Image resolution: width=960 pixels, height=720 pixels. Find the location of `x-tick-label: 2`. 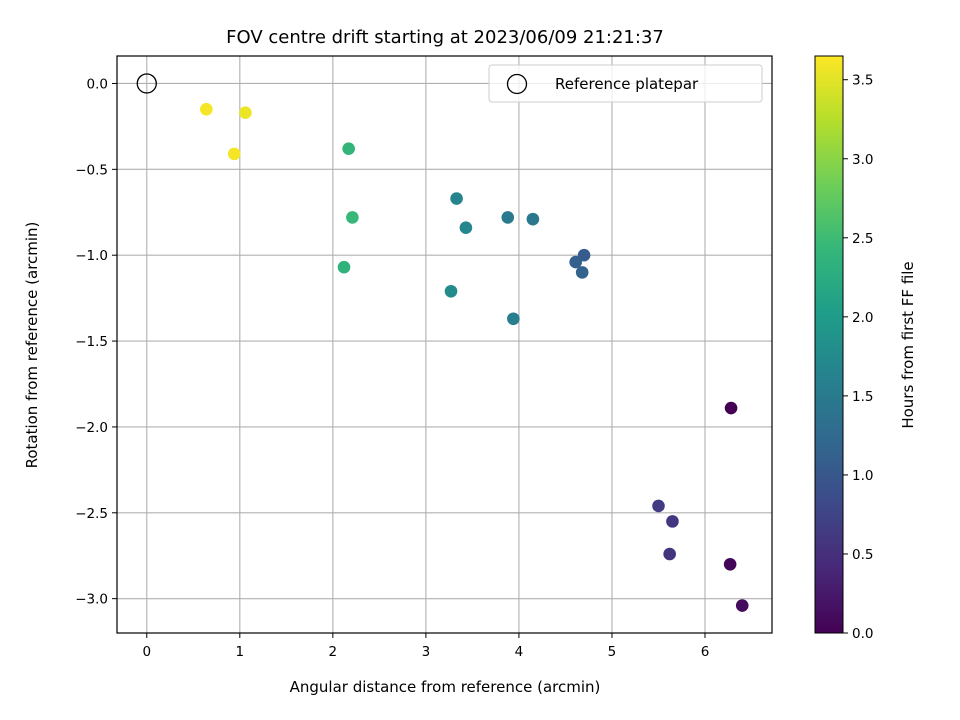

x-tick-label: 2 is located at coordinates (333, 652).